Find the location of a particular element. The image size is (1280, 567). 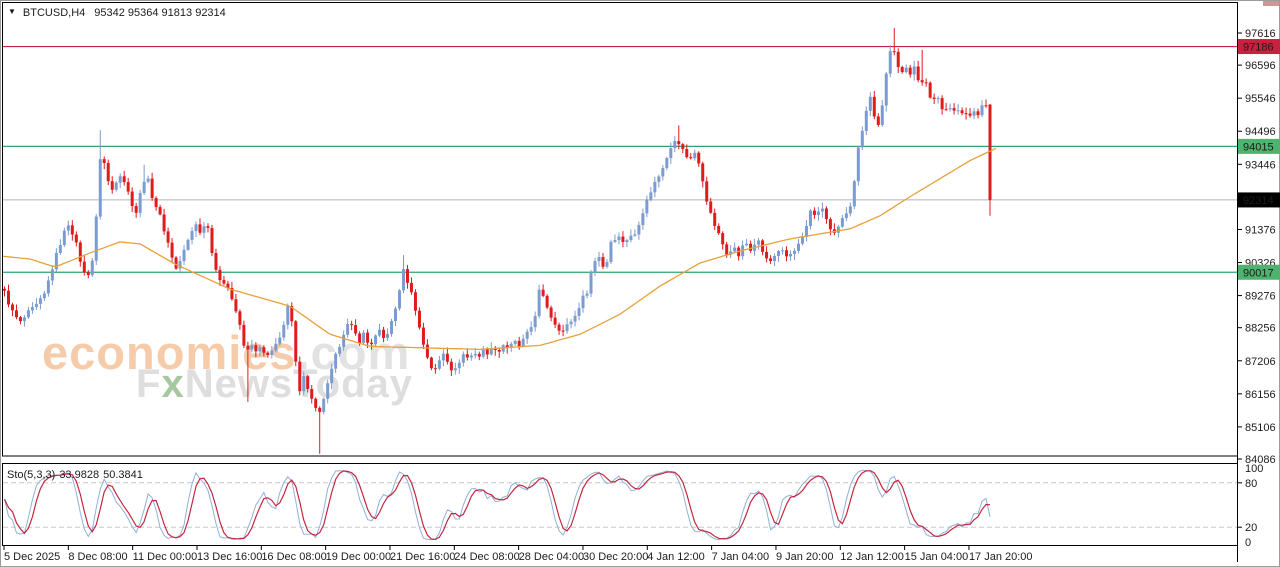

price-axis-label: 84086 is located at coordinates (1260, 460).